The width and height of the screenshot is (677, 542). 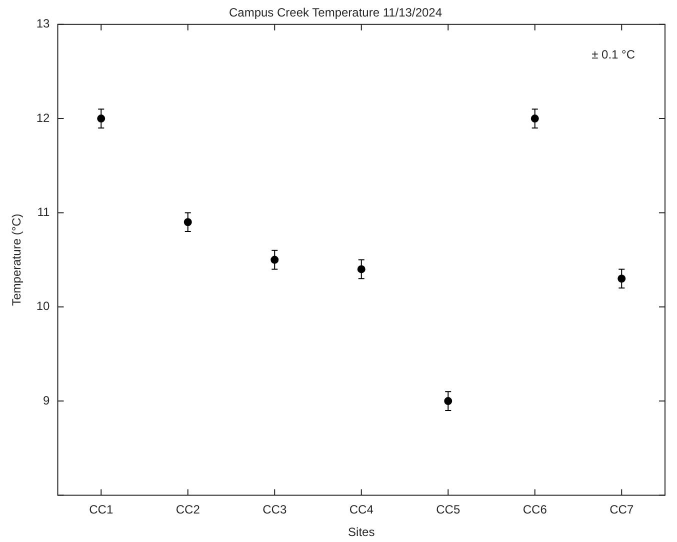 I want to click on y-tick-label: 12, so click(x=43, y=117).